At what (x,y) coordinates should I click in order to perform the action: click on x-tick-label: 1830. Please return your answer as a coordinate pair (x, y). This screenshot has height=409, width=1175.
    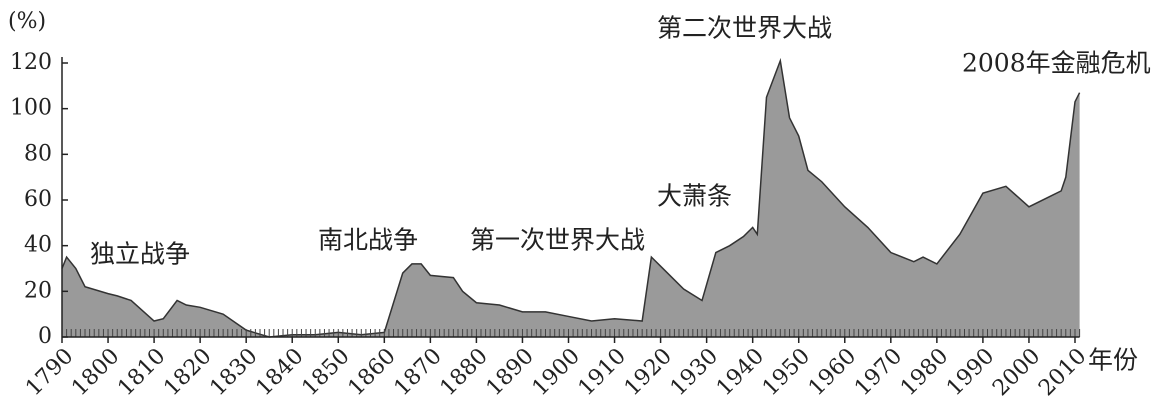
    Looking at the image, I should click on (233, 372).